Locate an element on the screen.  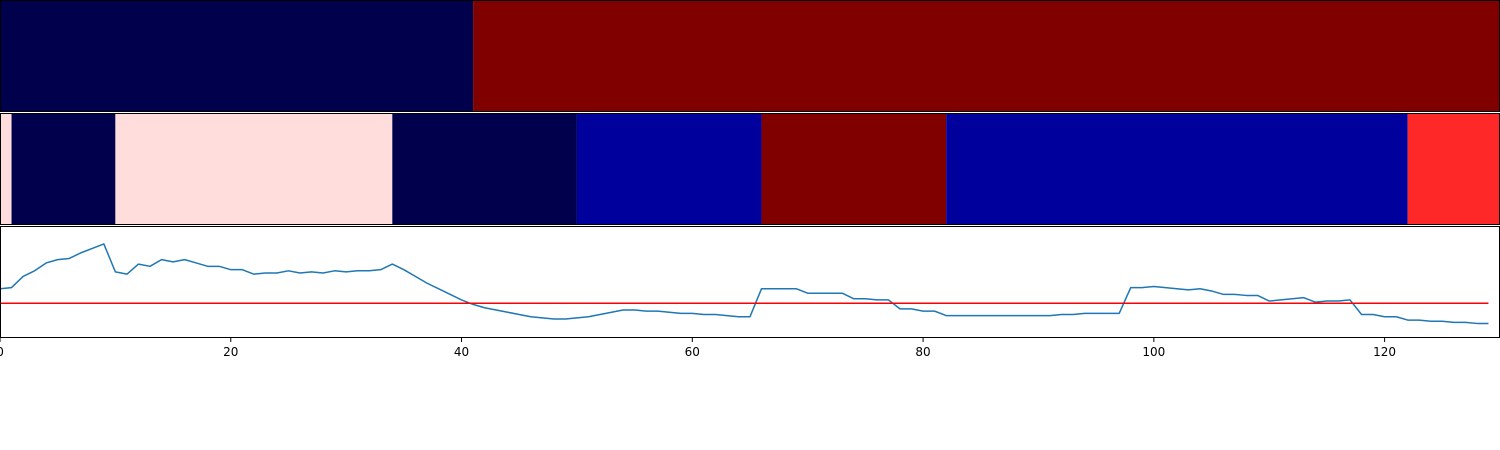
x-tick-label-80: 80 is located at coordinates (922, 352).